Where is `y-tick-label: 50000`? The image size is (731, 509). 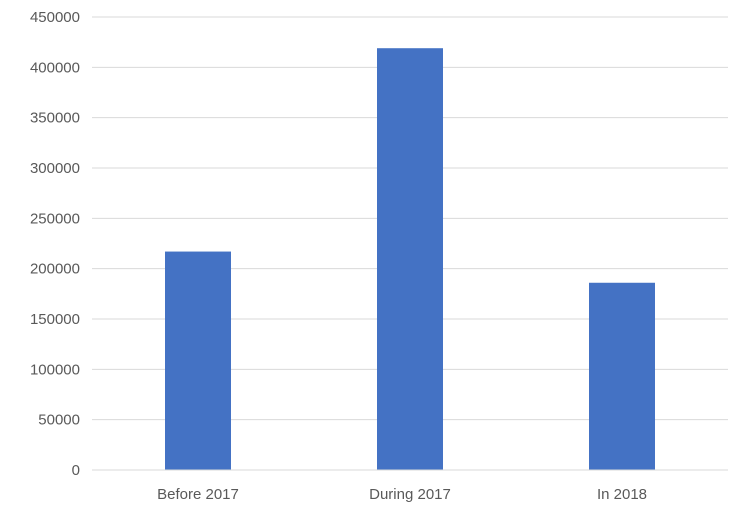
y-tick-label: 50000 is located at coordinates (59, 420).